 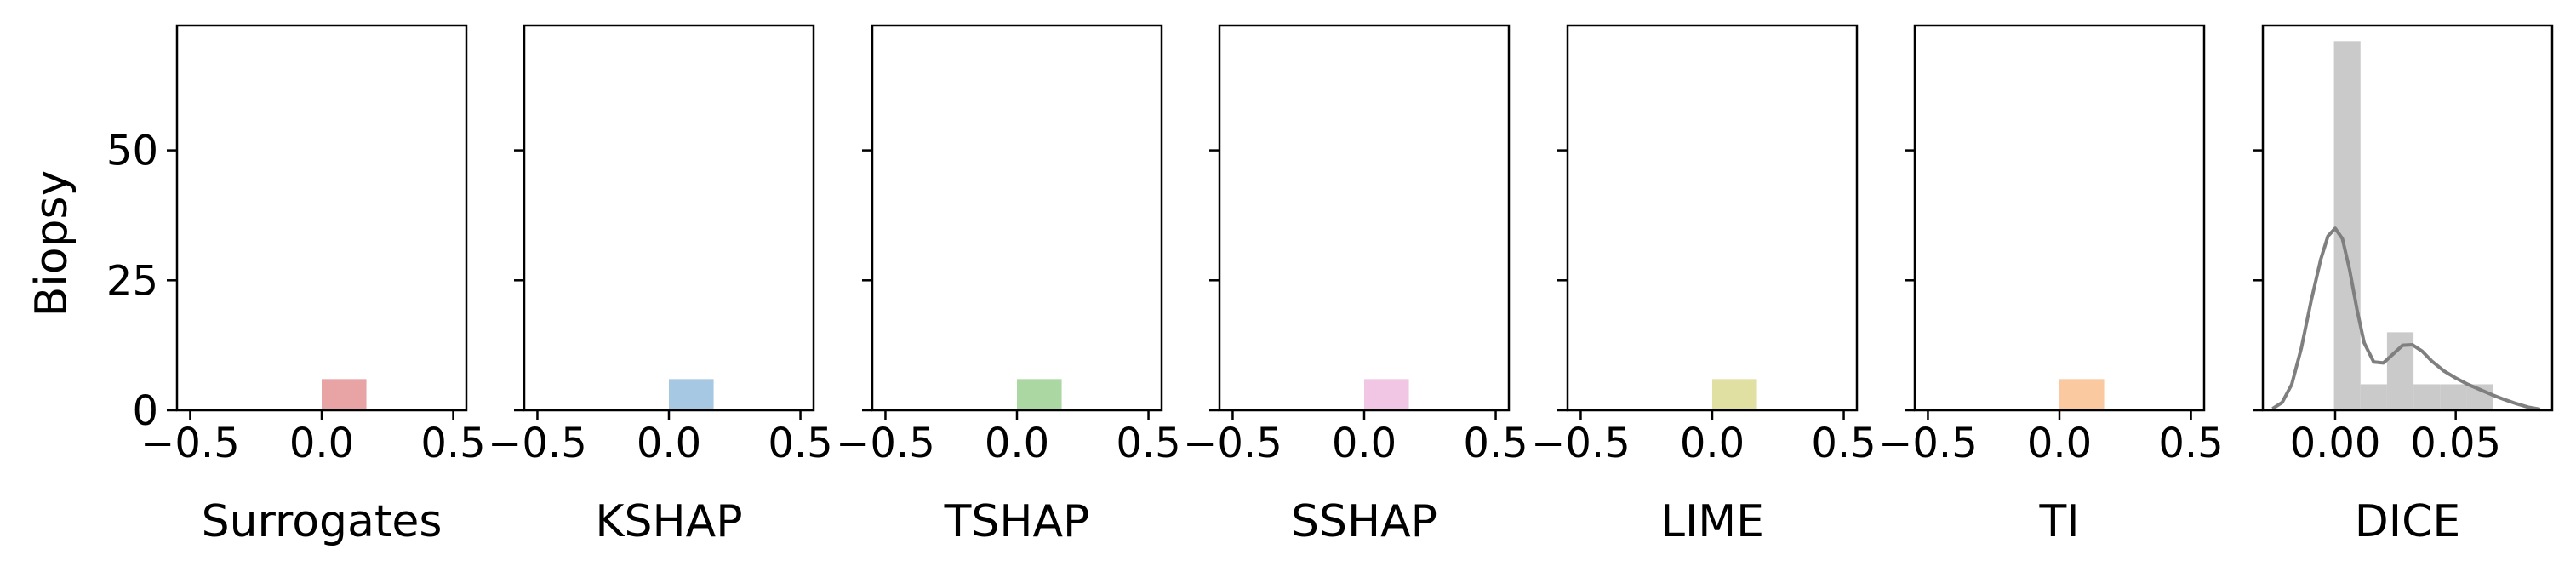 I want to click on kde-line, so click(x=2406, y=318).